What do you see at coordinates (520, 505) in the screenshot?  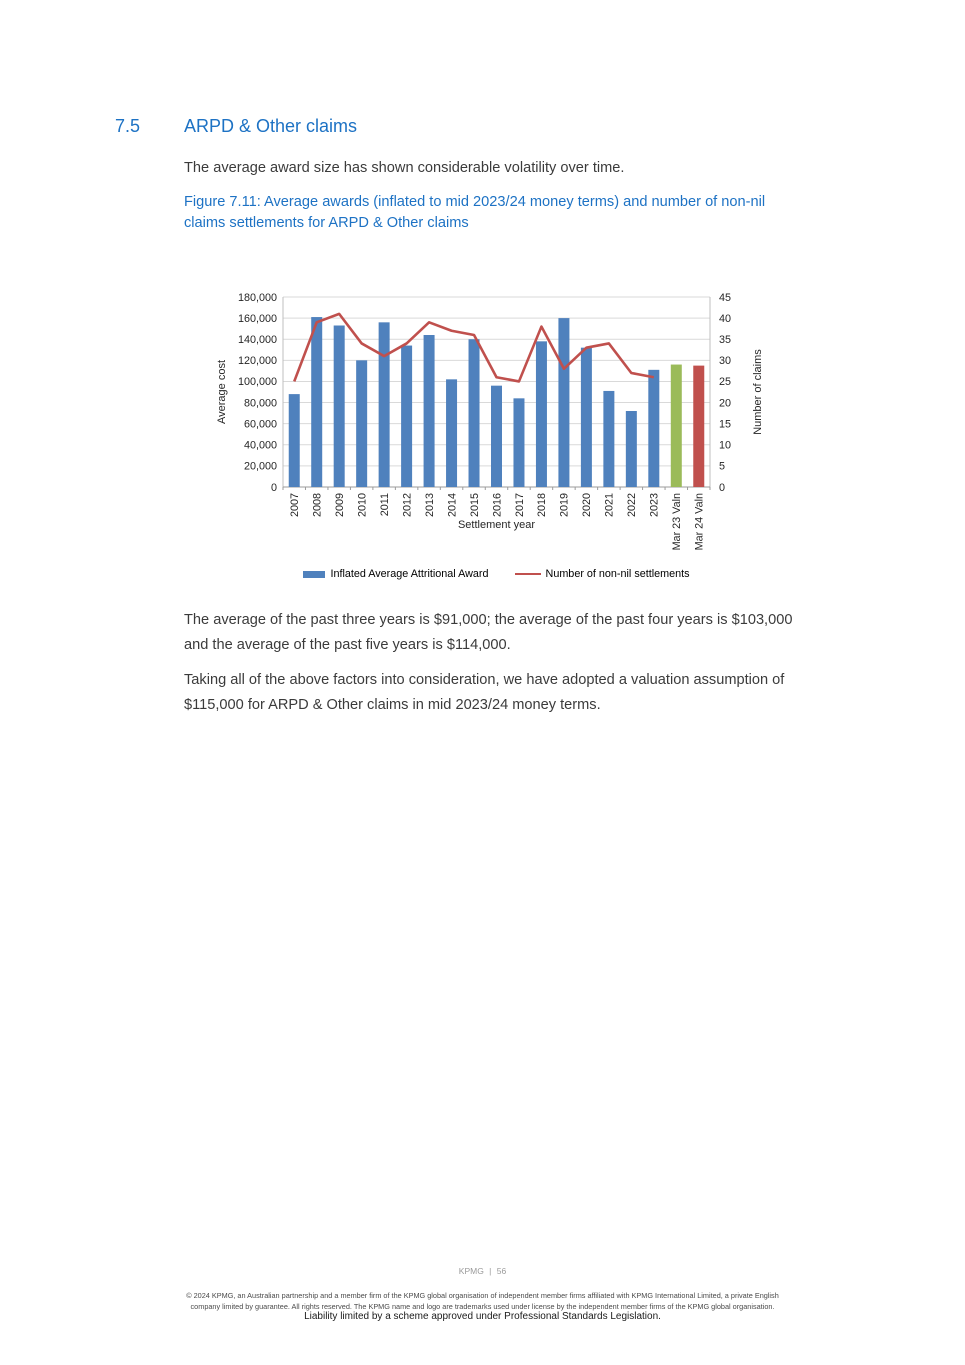 I see `x-tick-label-2017: 2017` at bounding box center [520, 505].